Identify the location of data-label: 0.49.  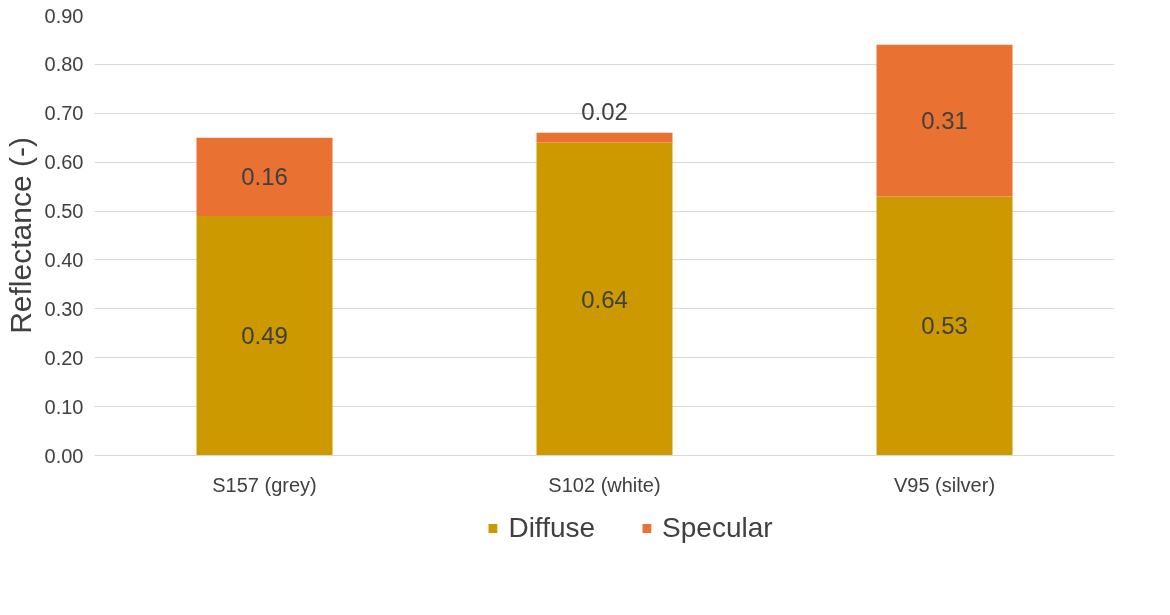
(264, 336).